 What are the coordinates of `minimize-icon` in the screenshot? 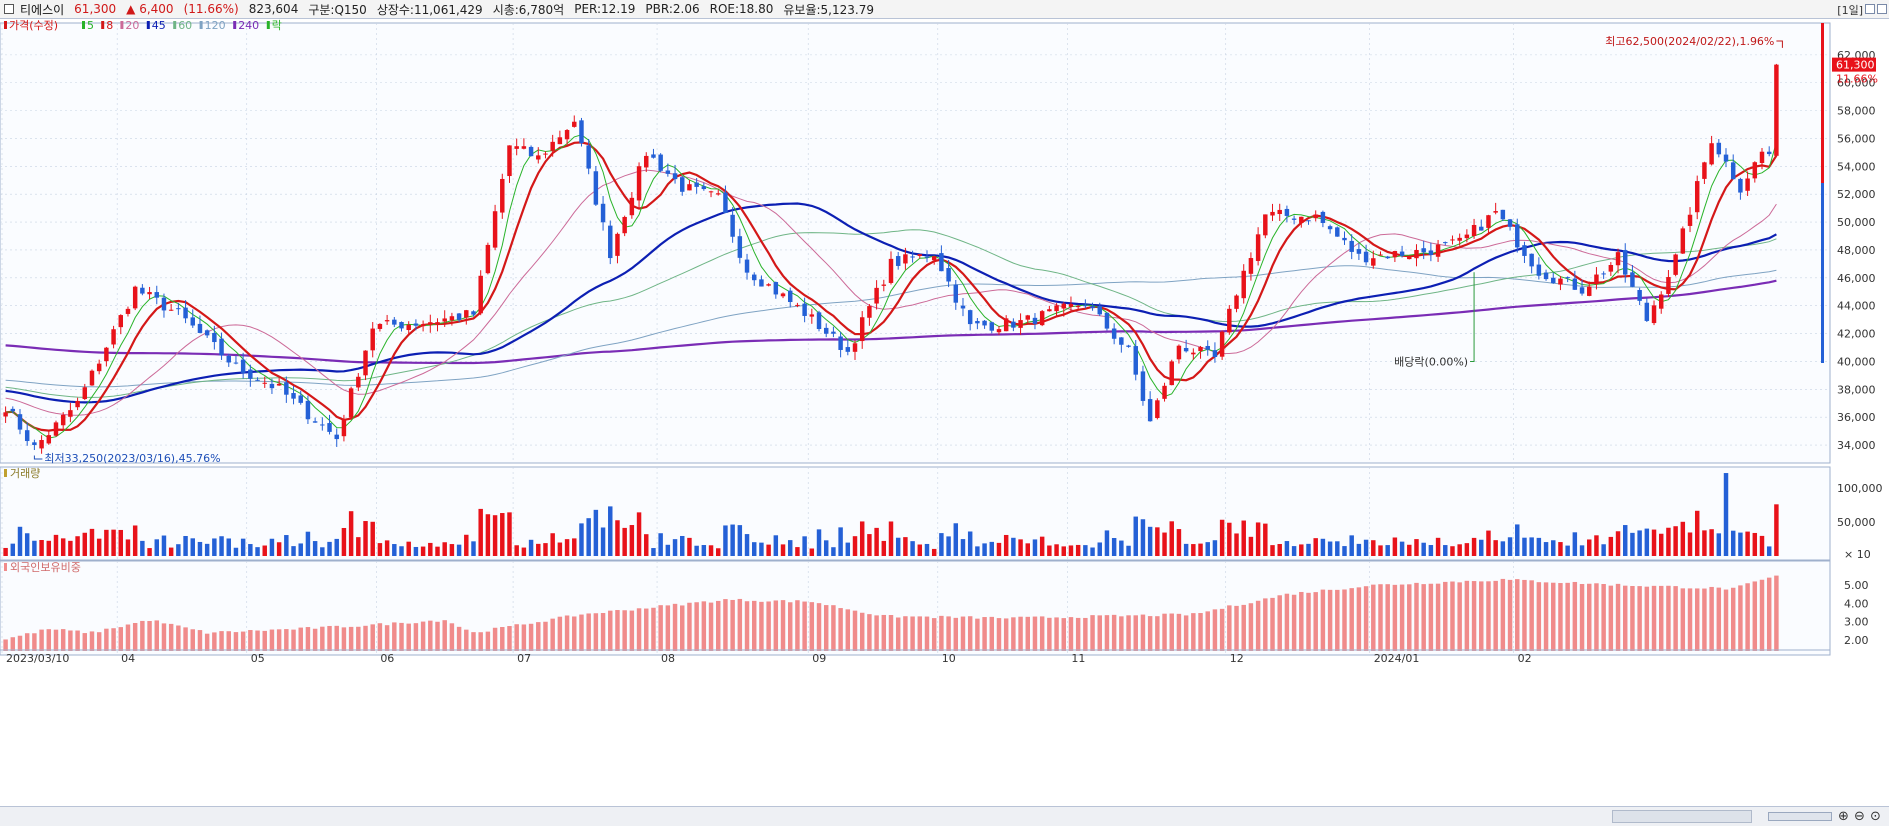 It's located at (1870, 9).